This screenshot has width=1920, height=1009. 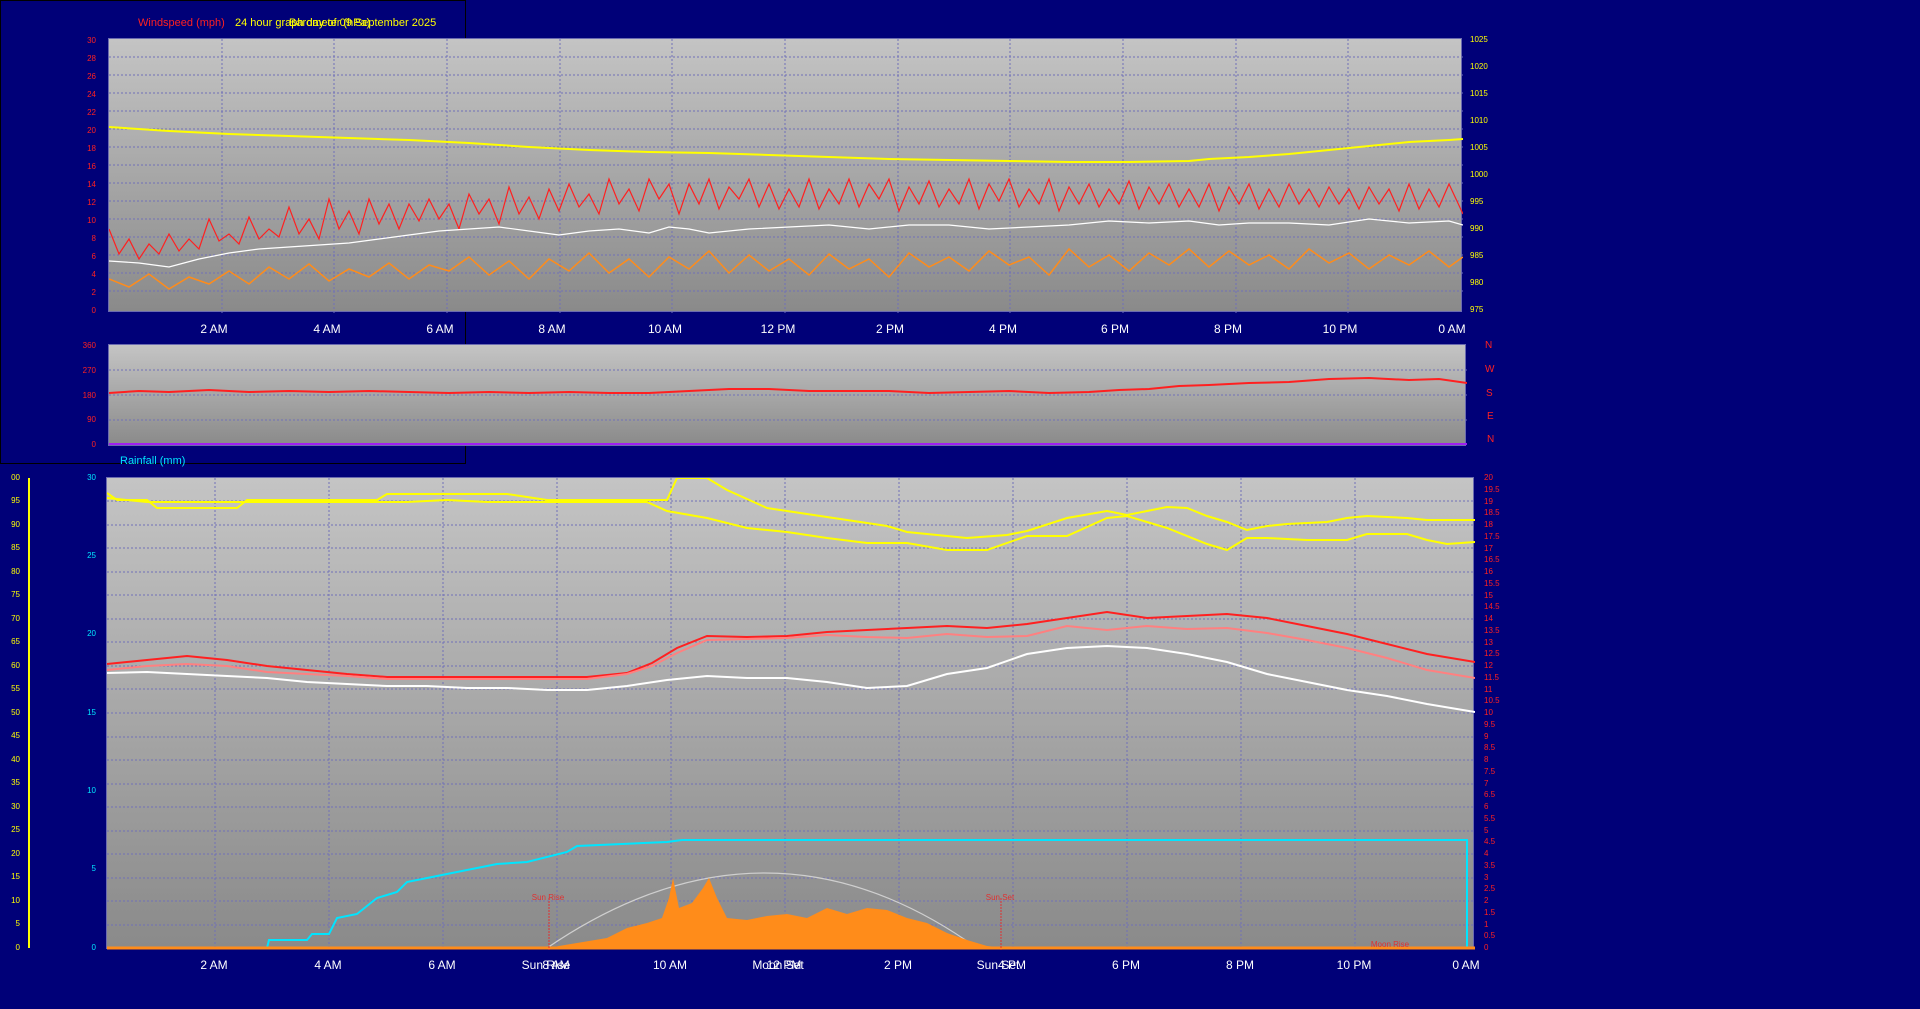 What do you see at coordinates (998, 965) in the screenshot?
I see `sun-set-xlabel: Sun Set` at bounding box center [998, 965].